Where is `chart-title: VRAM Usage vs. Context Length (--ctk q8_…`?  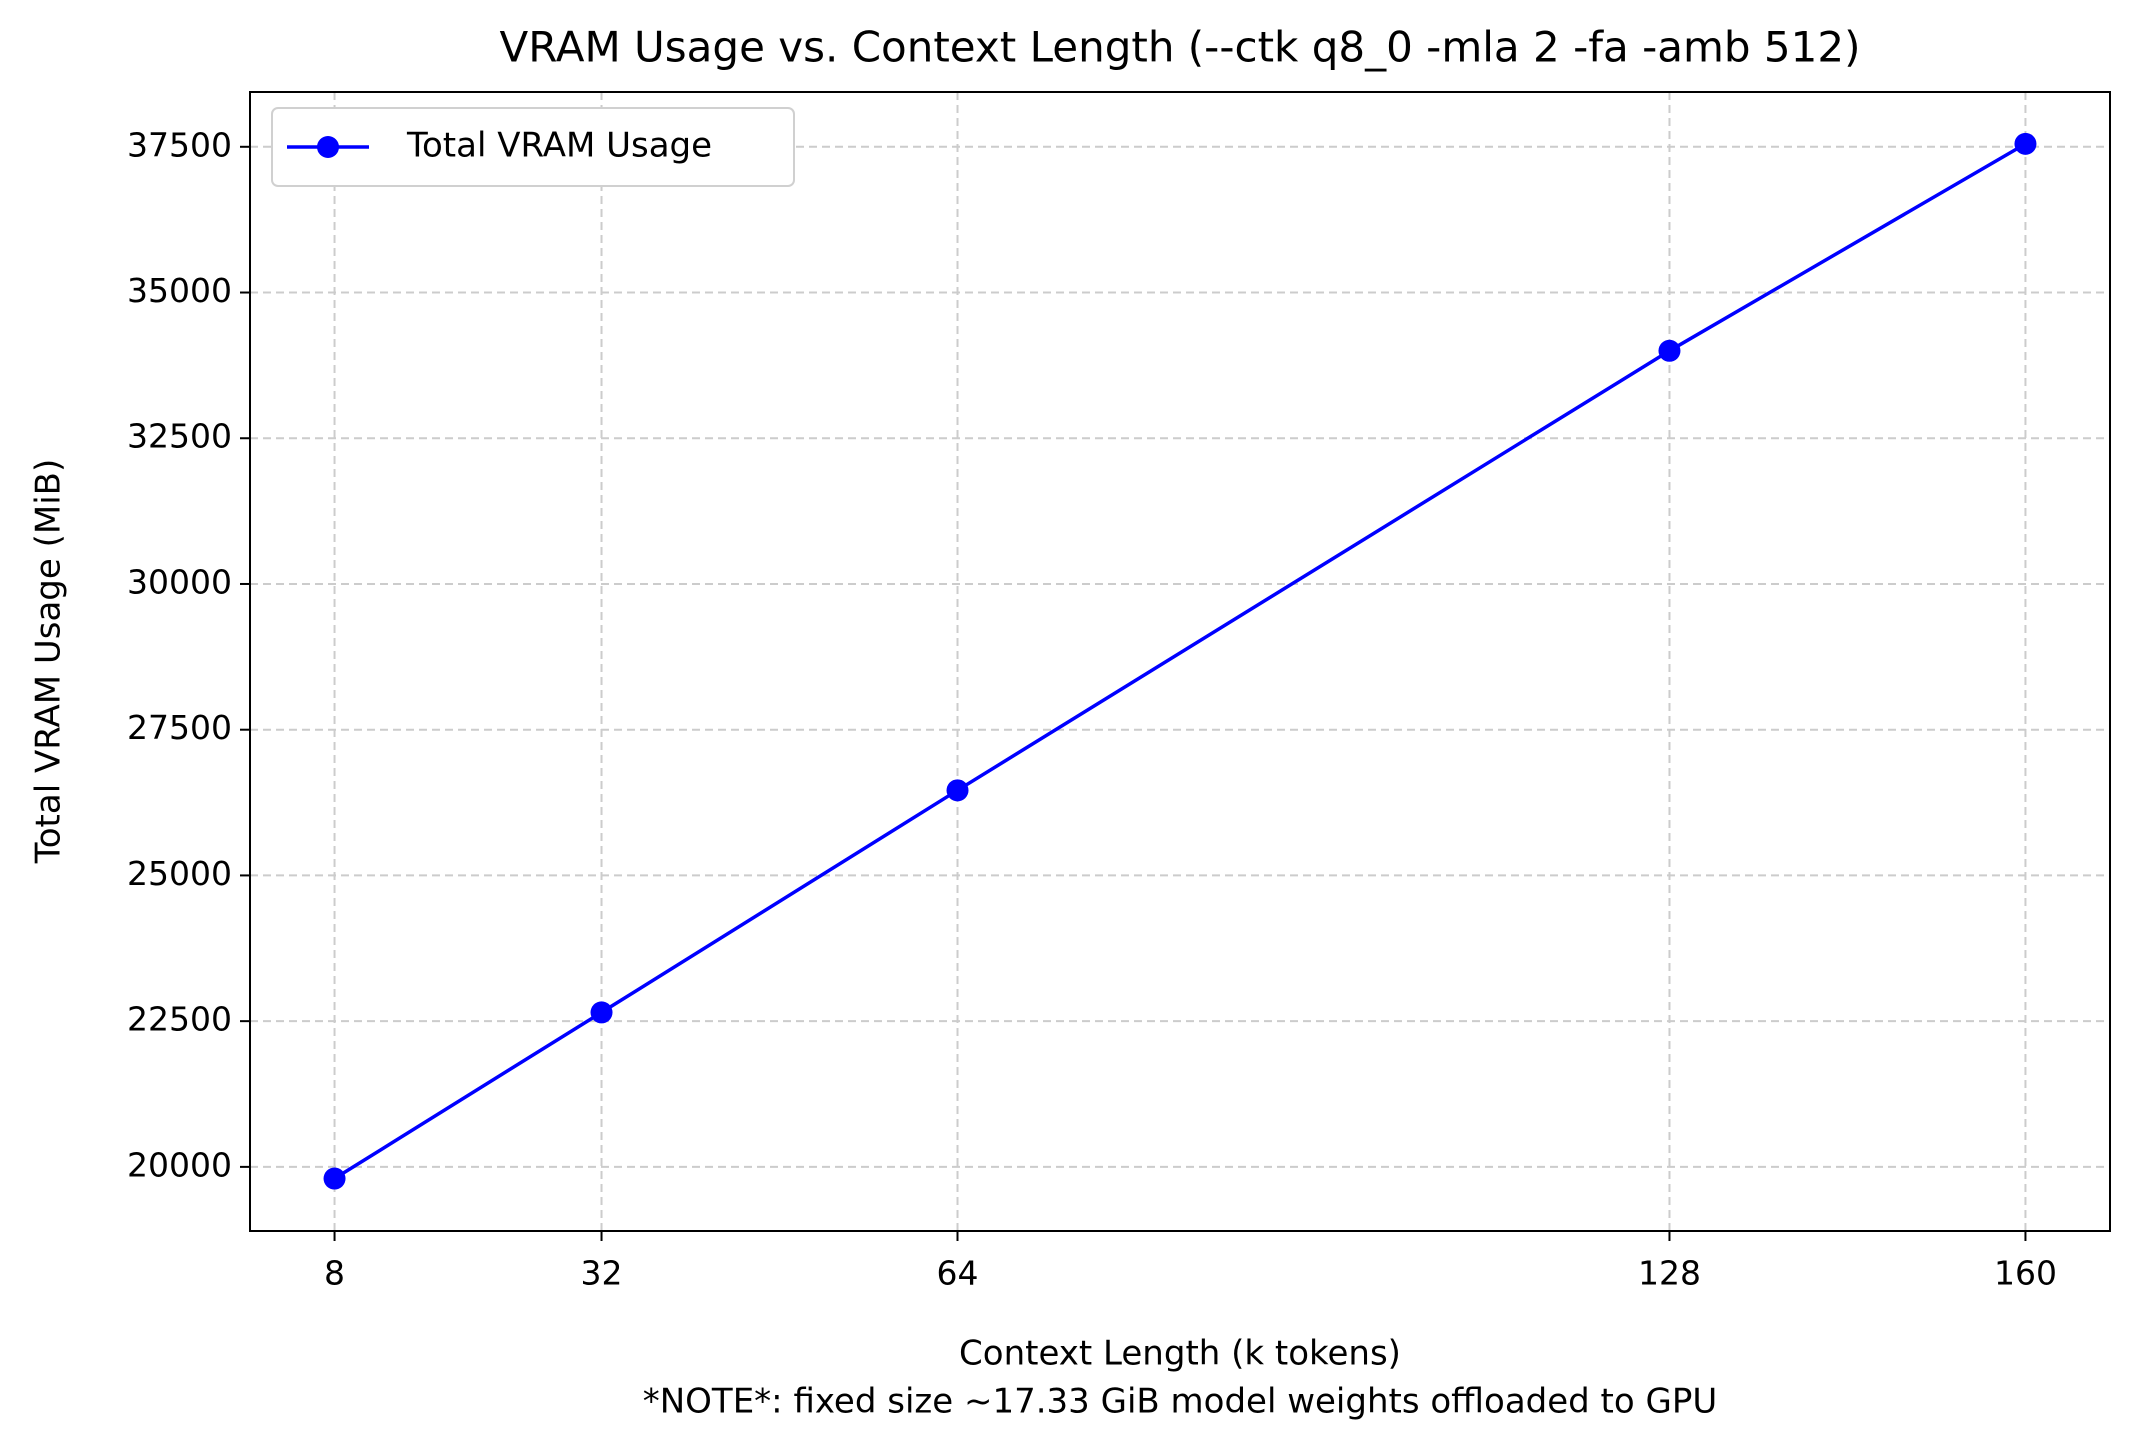
chart-title: VRAM Usage vs. Context Length (--ctk q8_… is located at coordinates (1180, 47).